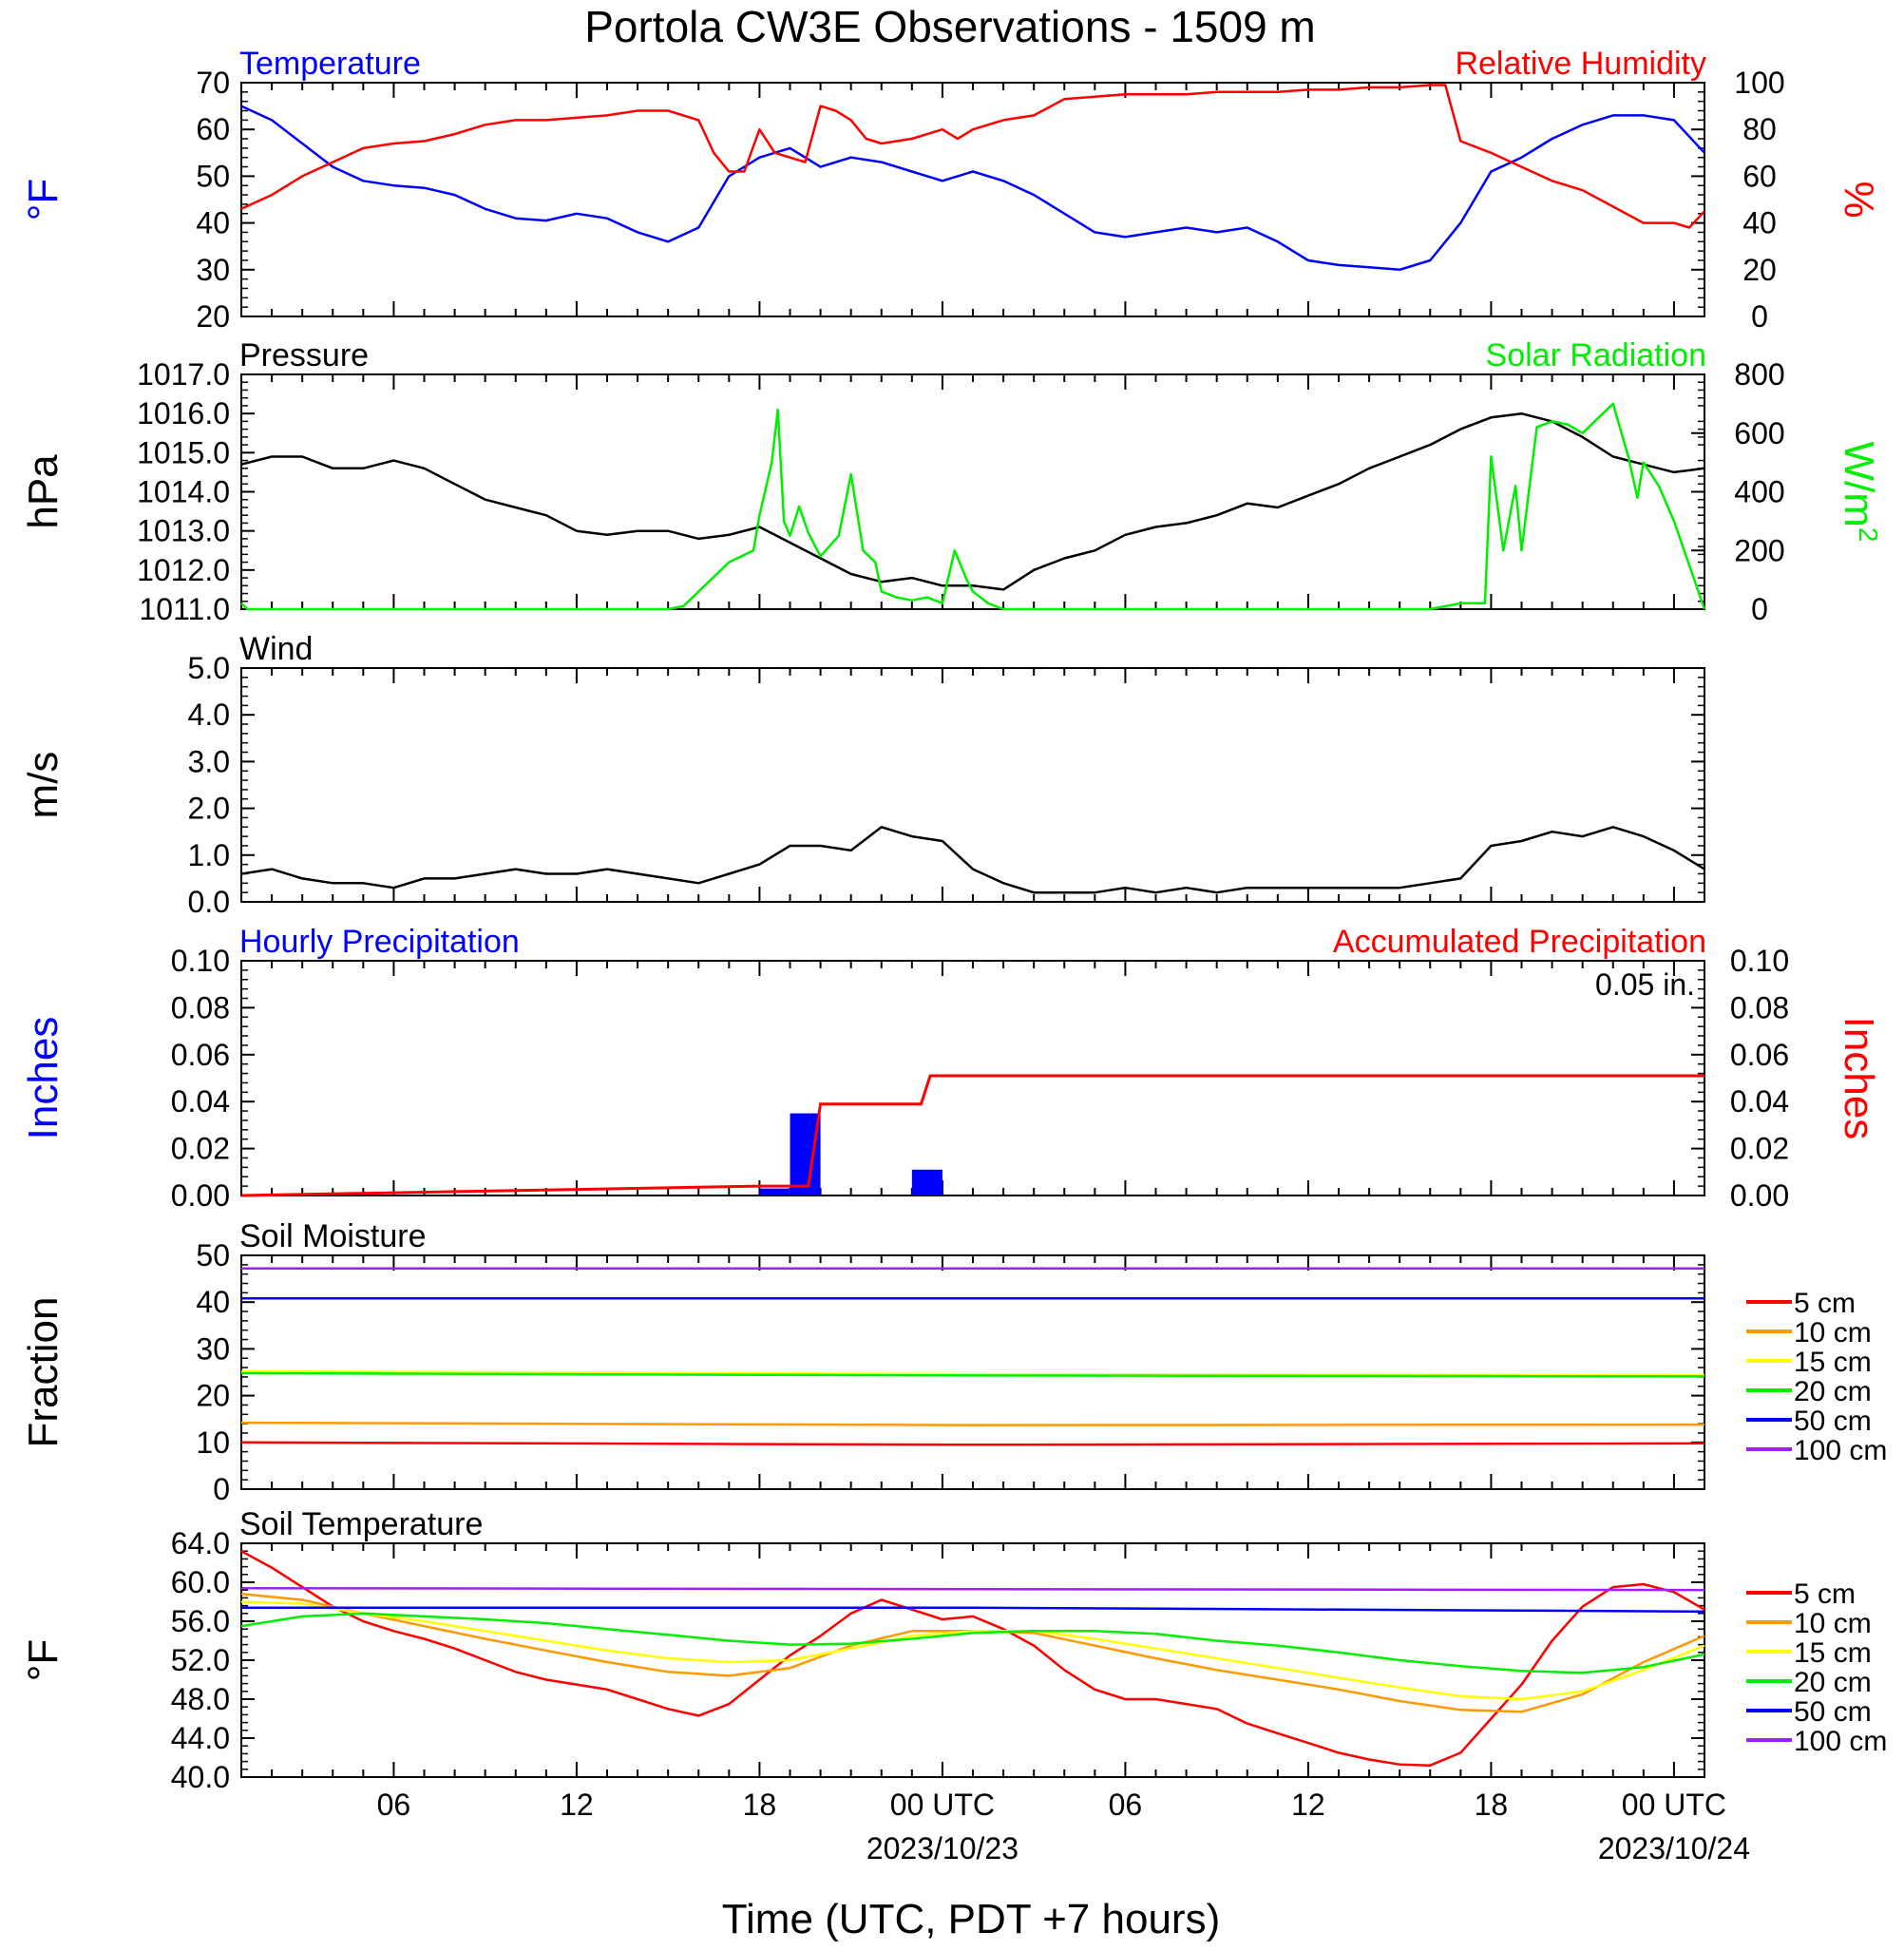 This screenshot has height=1951, width=1904. I want to click on x-tick-label: 12, so click(577, 1805).